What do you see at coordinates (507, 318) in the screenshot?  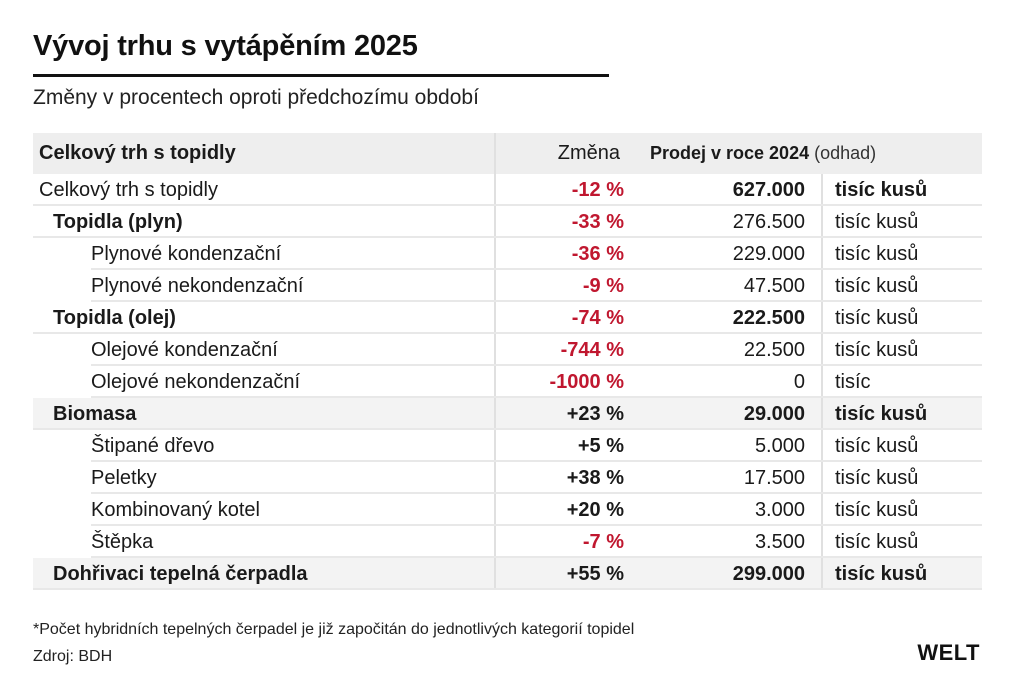 I see `table-row: Topidla (olej) -74 % 222.500 tisíc kusů` at bounding box center [507, 318].